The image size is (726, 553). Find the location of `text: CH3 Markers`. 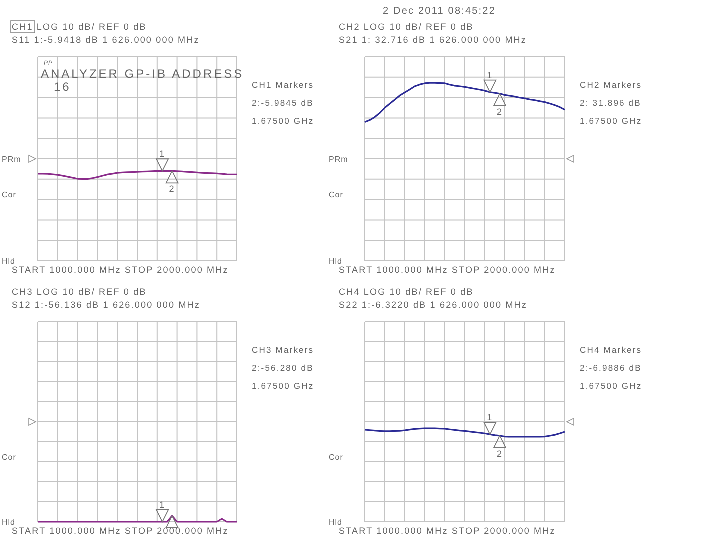

text: CH3 Markers is located at coordinates (283, 350).